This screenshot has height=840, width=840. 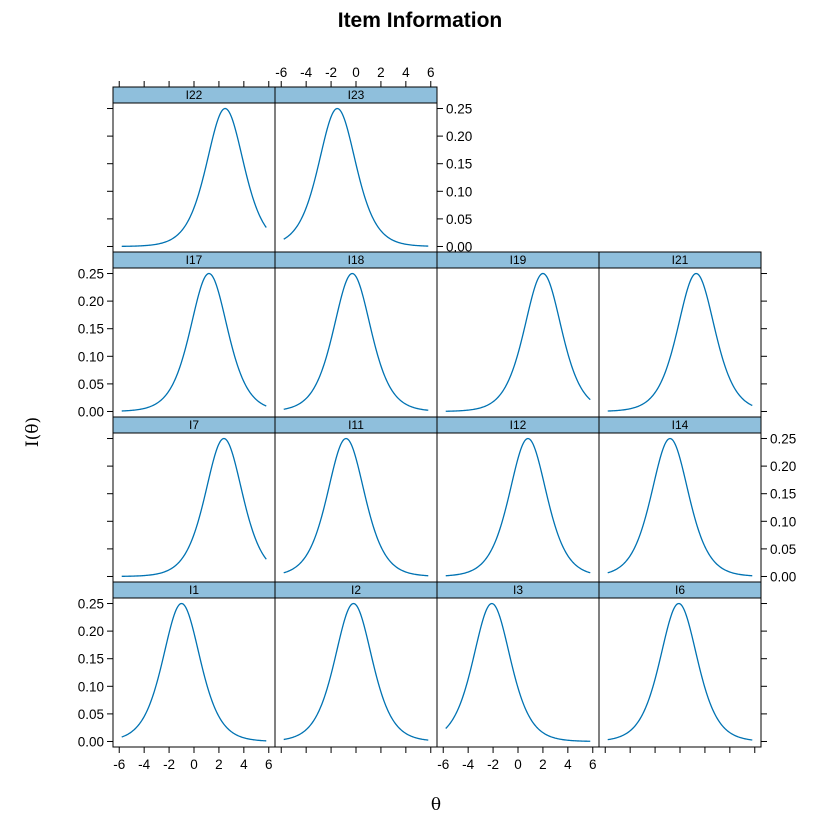 I want to click on panel-i7: I7, so click(x=194, y=499).